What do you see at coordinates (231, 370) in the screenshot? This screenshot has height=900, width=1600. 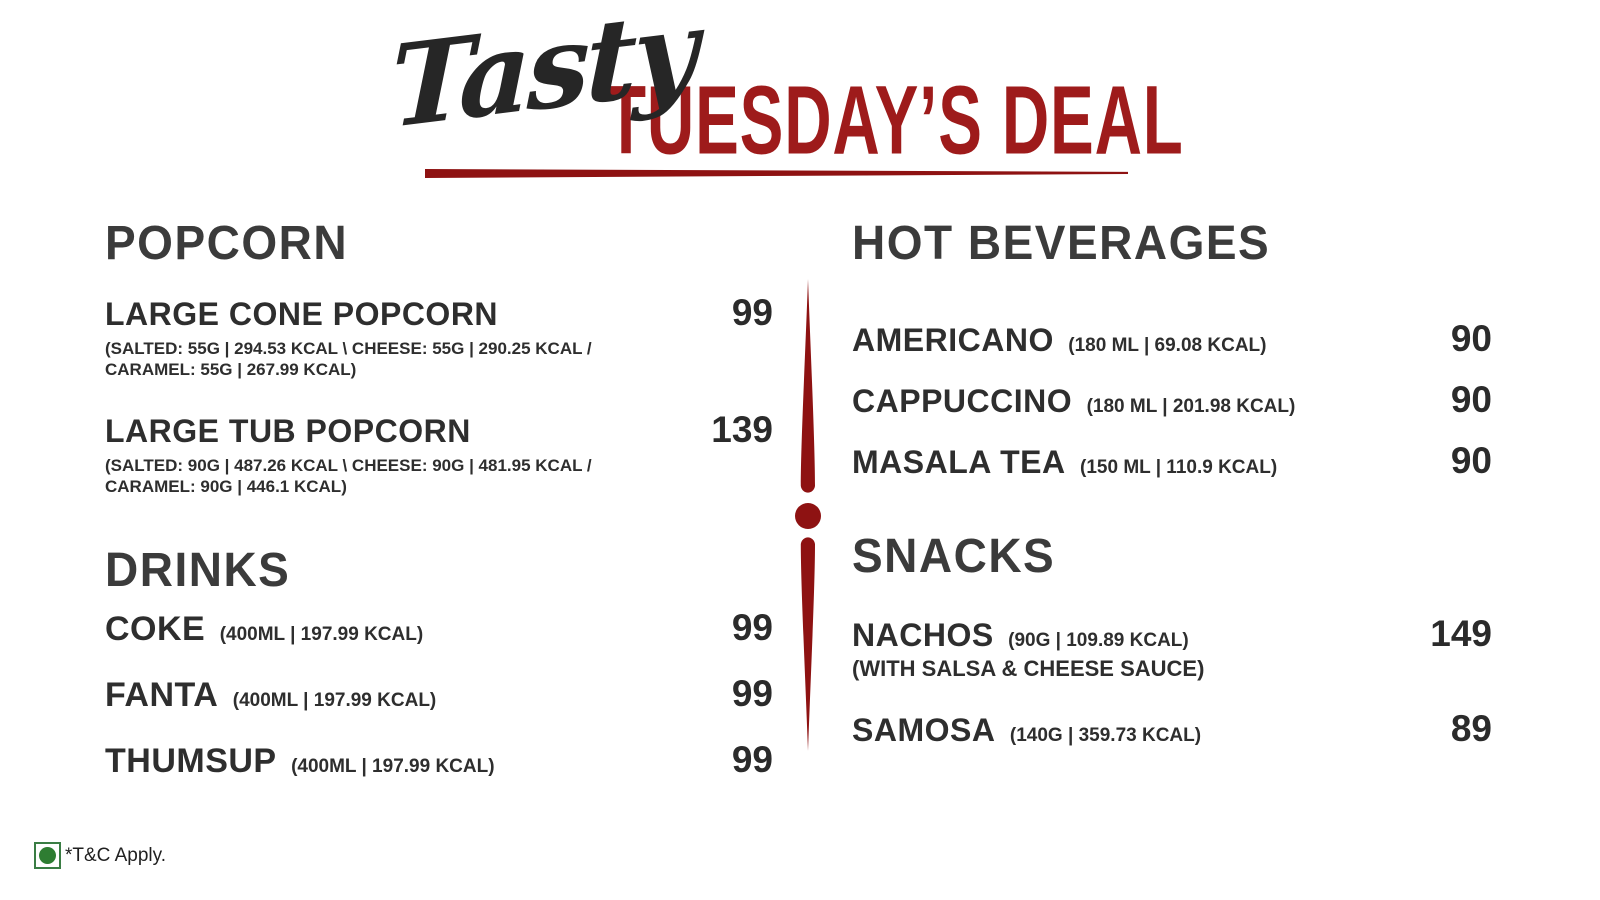 I see `item-detail-line: CARAMEL: 55G | 267.99 KCAL)` at bounding box center [231, 370].